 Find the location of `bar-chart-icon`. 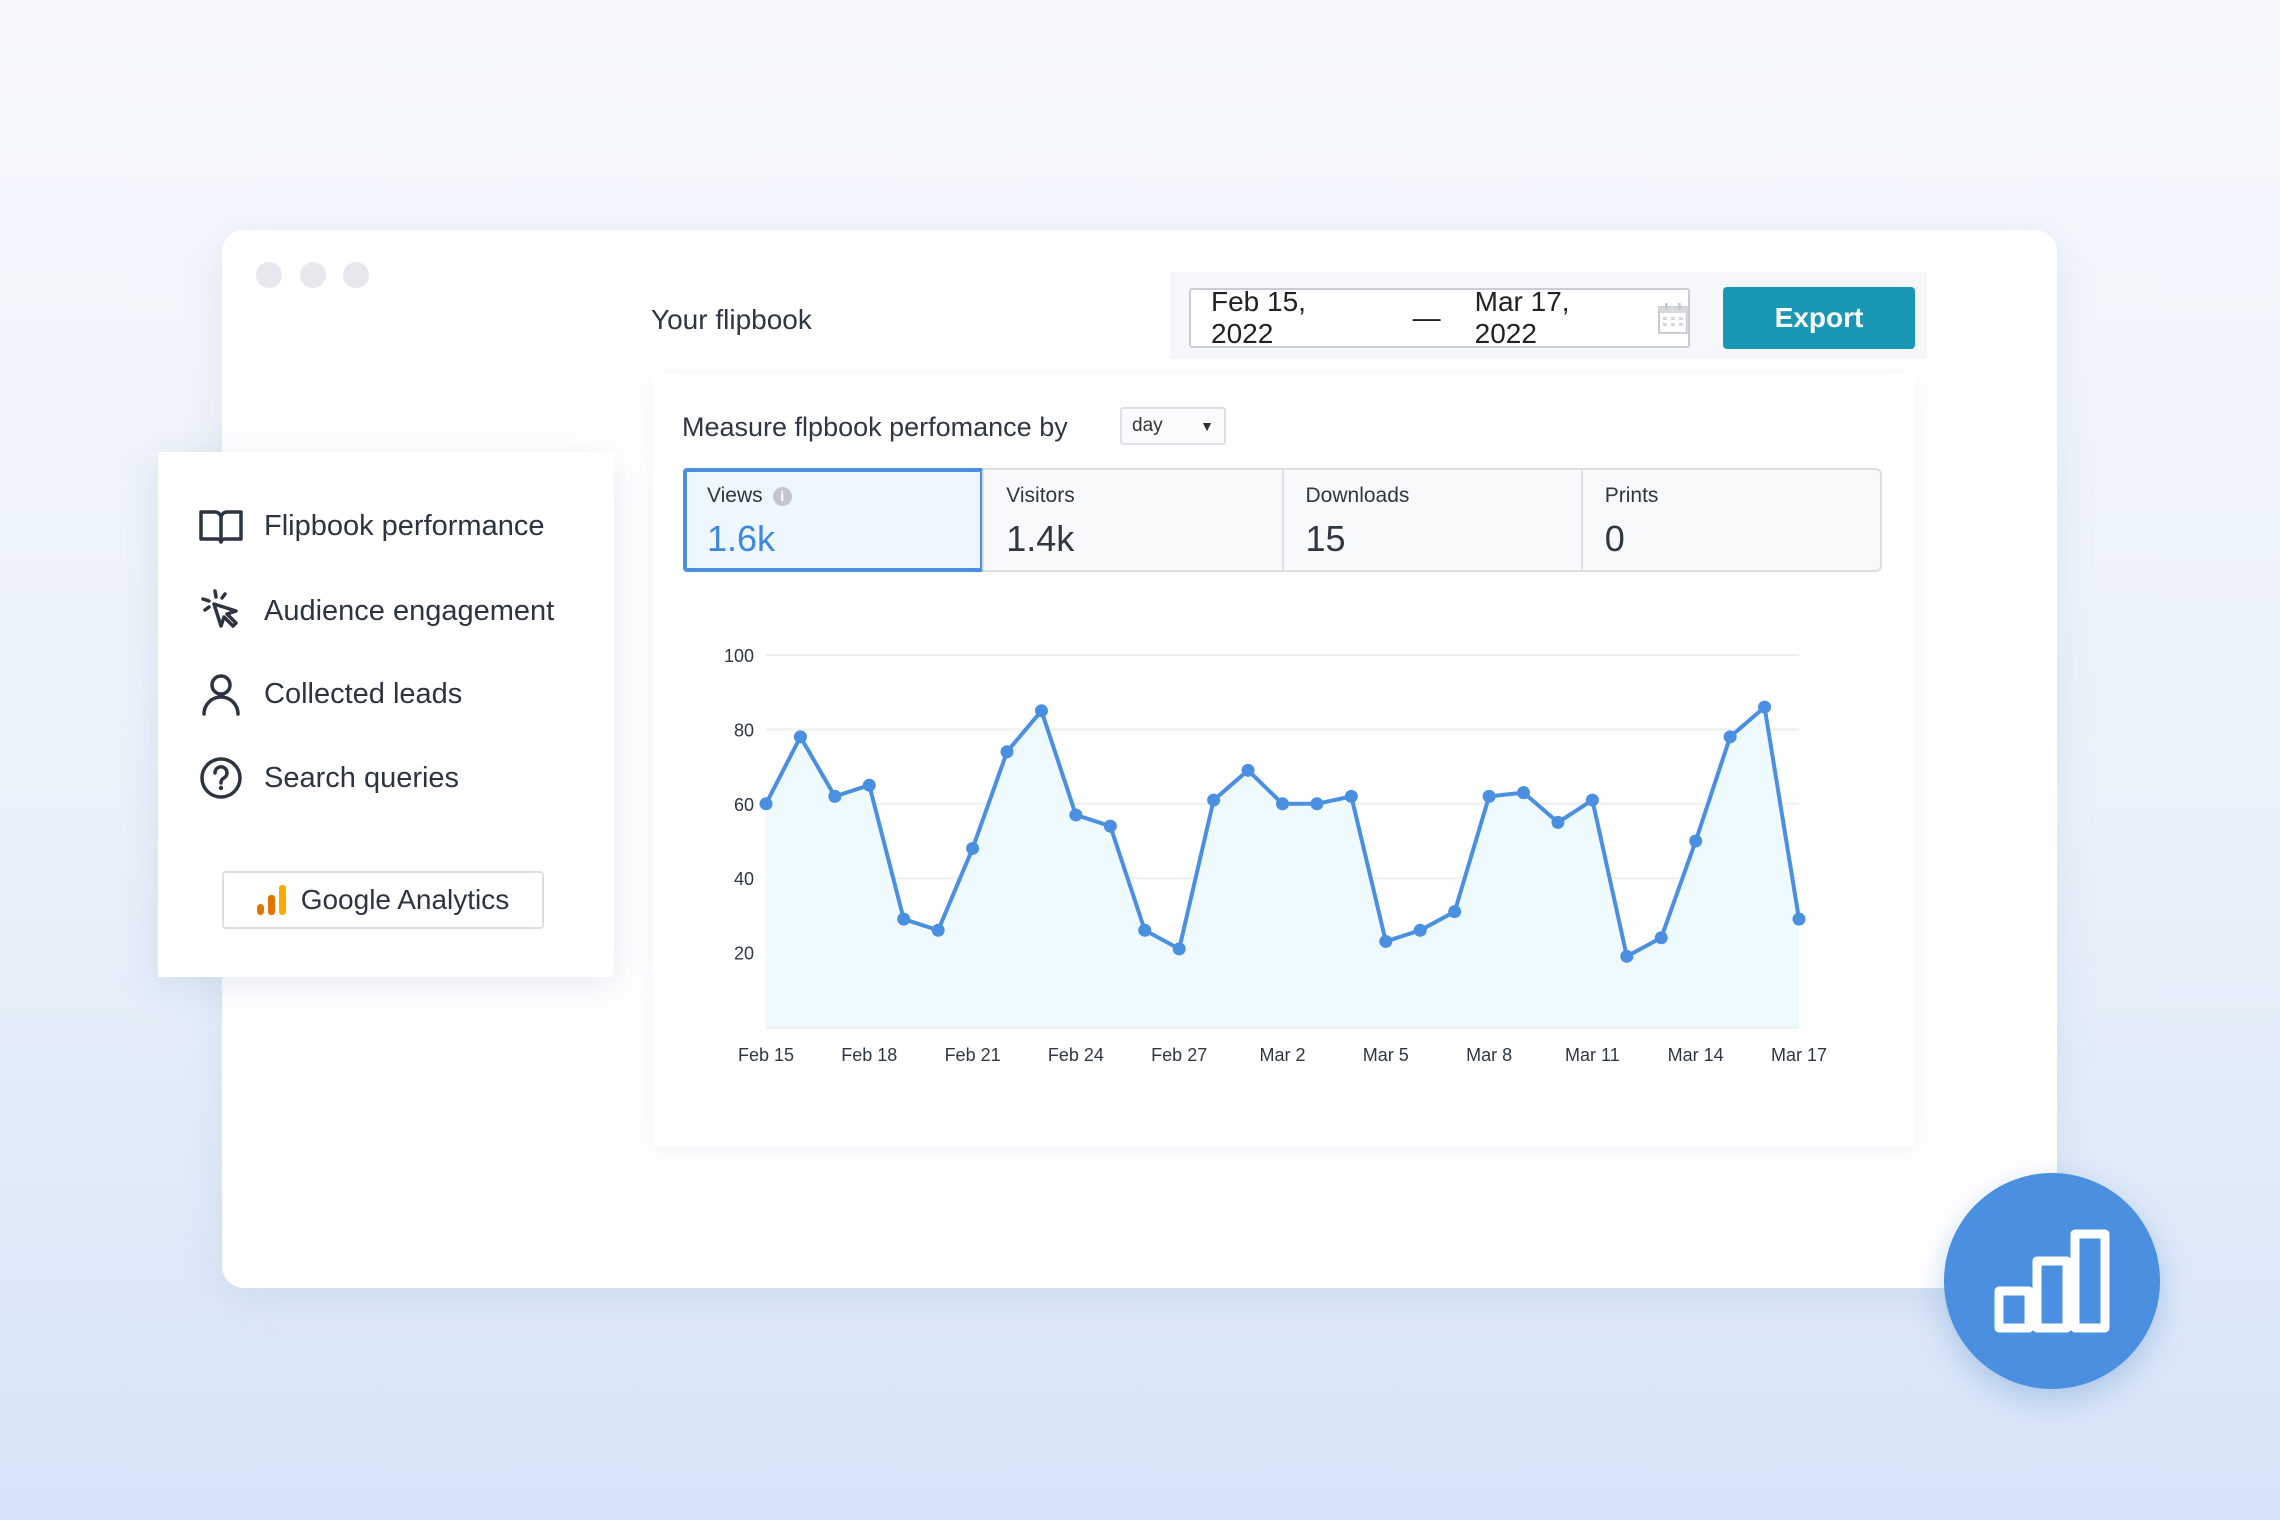

bar-chart-icon is located at coordinates (2052, 1281).